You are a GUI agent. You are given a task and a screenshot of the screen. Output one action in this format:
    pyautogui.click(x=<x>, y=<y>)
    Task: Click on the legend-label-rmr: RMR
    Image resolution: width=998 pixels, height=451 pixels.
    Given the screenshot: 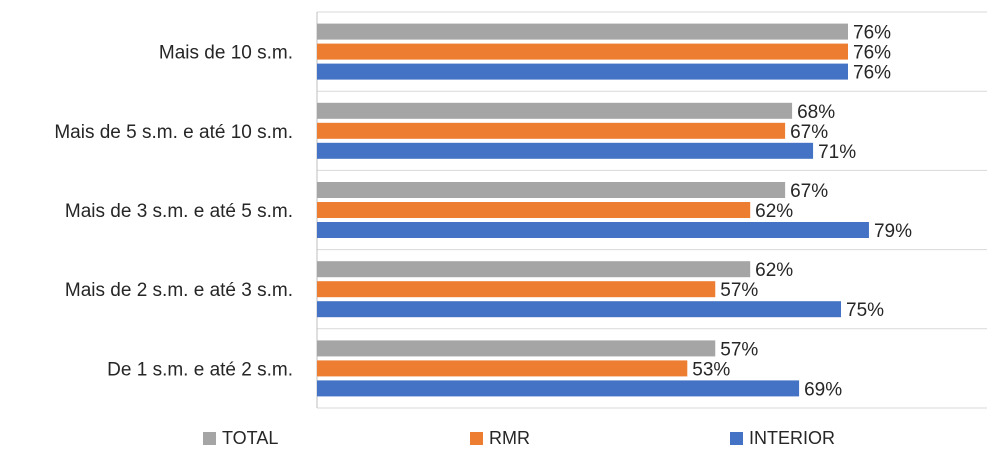 What is the action you would take?
    pyautogui.click(x=509, y=438)
    